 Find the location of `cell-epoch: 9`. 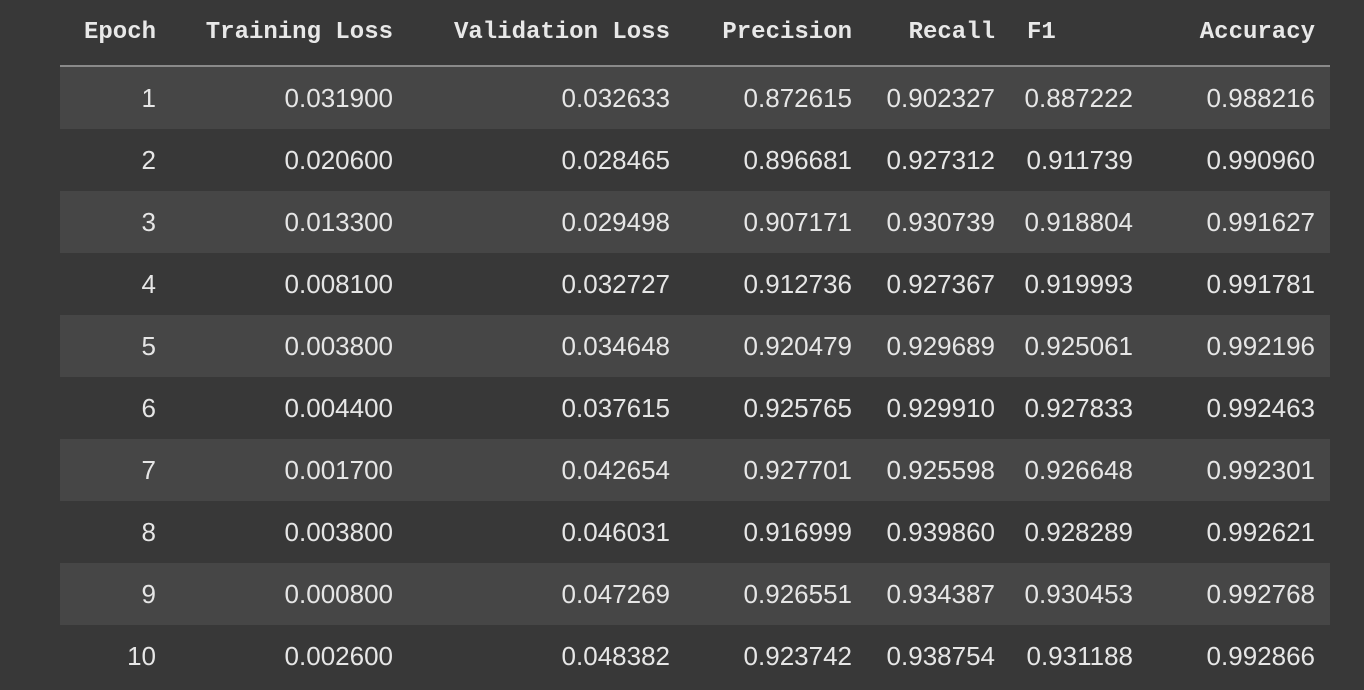

cell-epoch: 9 is located at coordinates (148, 593).